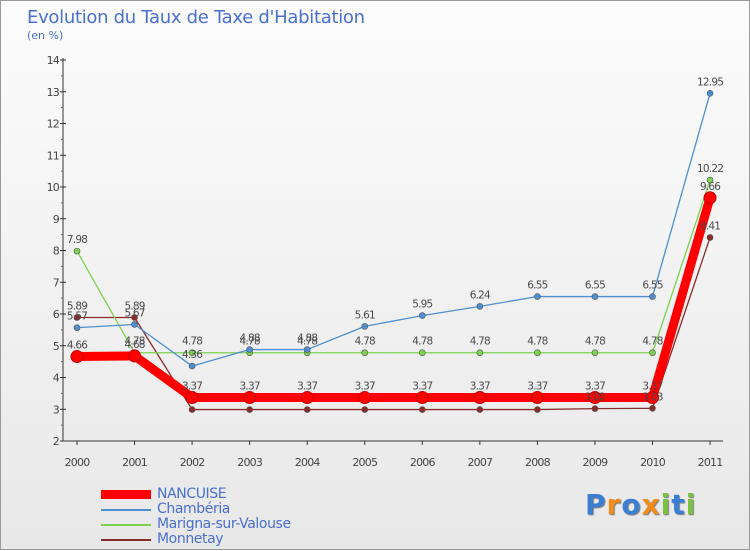  Describe the element at coordinates (78, 462) in the screenshot. I see `x-tick-label: 2000` at that location.